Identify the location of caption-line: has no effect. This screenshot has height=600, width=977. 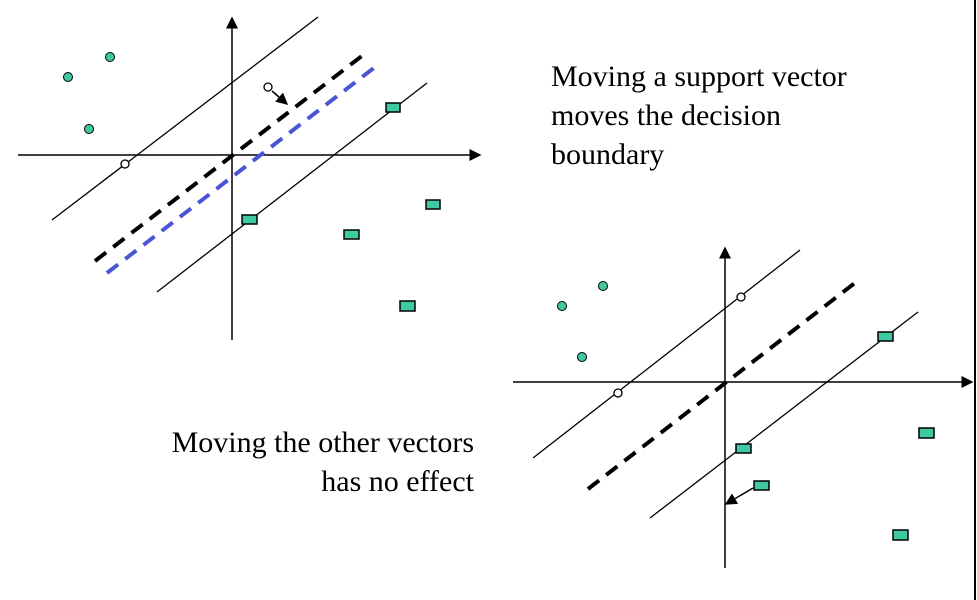
(397, 481).